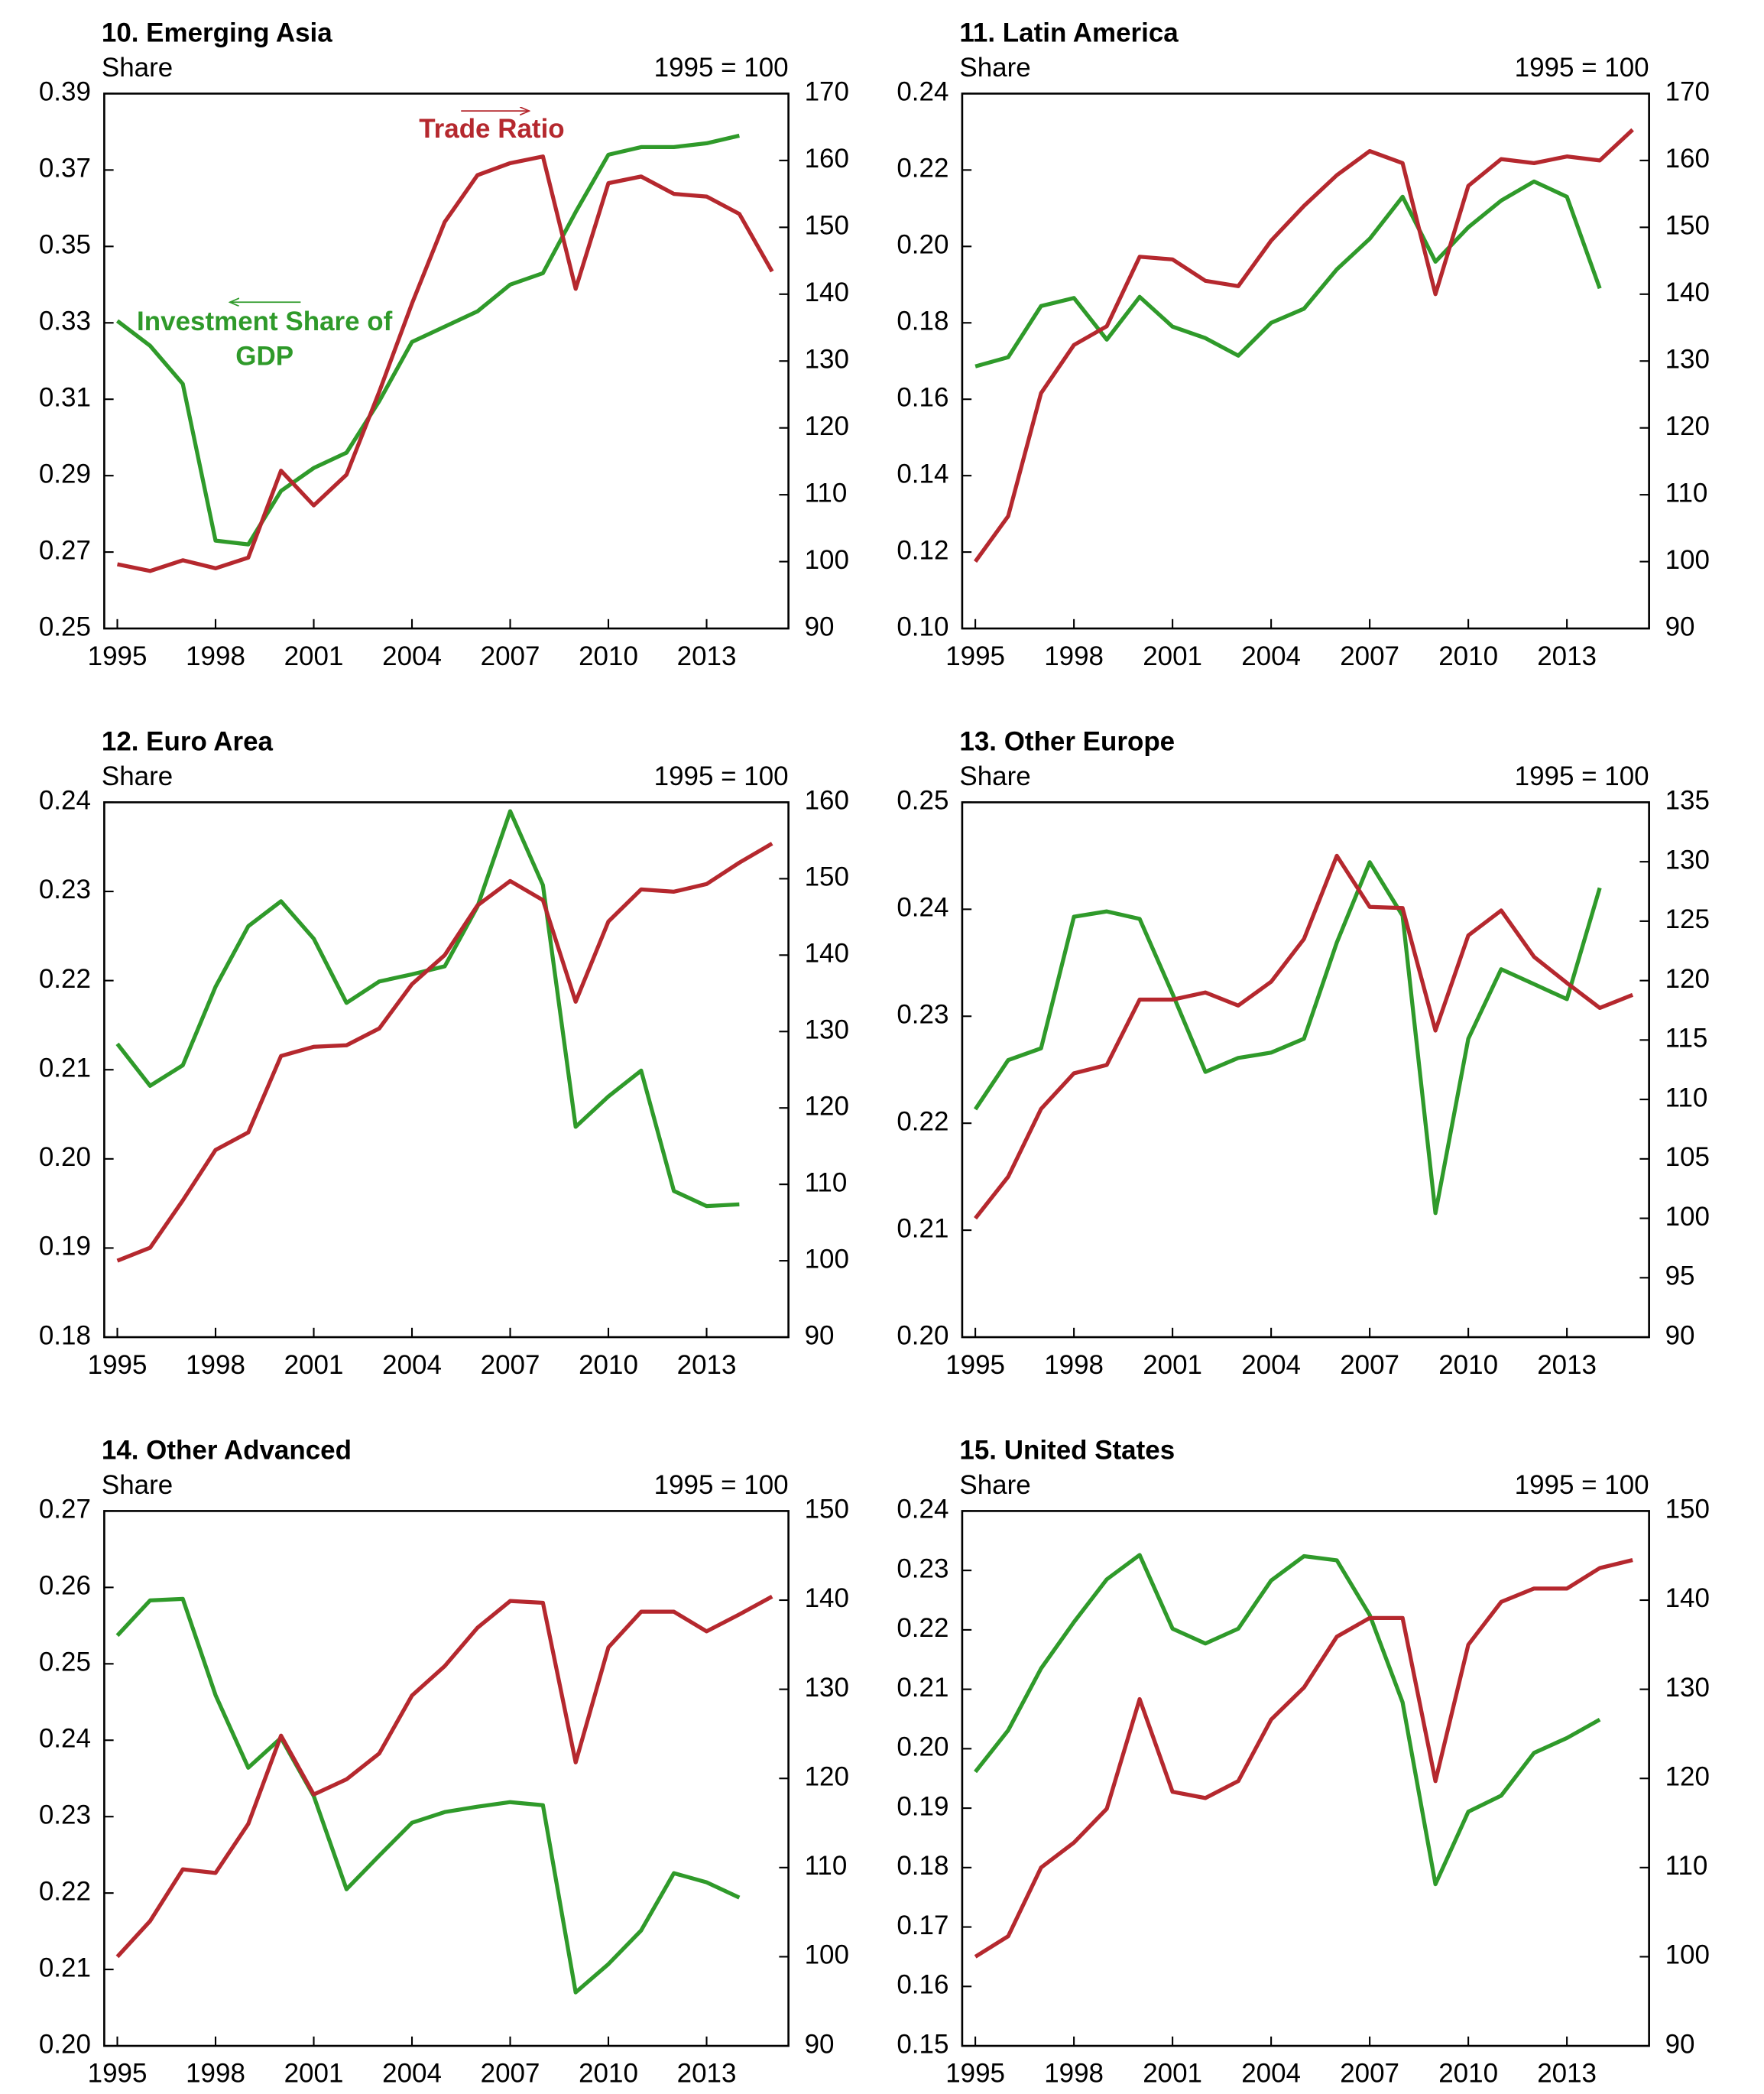 This screenshot has width=1764, height=2094. I want to click on y2-tick-label: 125, so click(1687, 919).